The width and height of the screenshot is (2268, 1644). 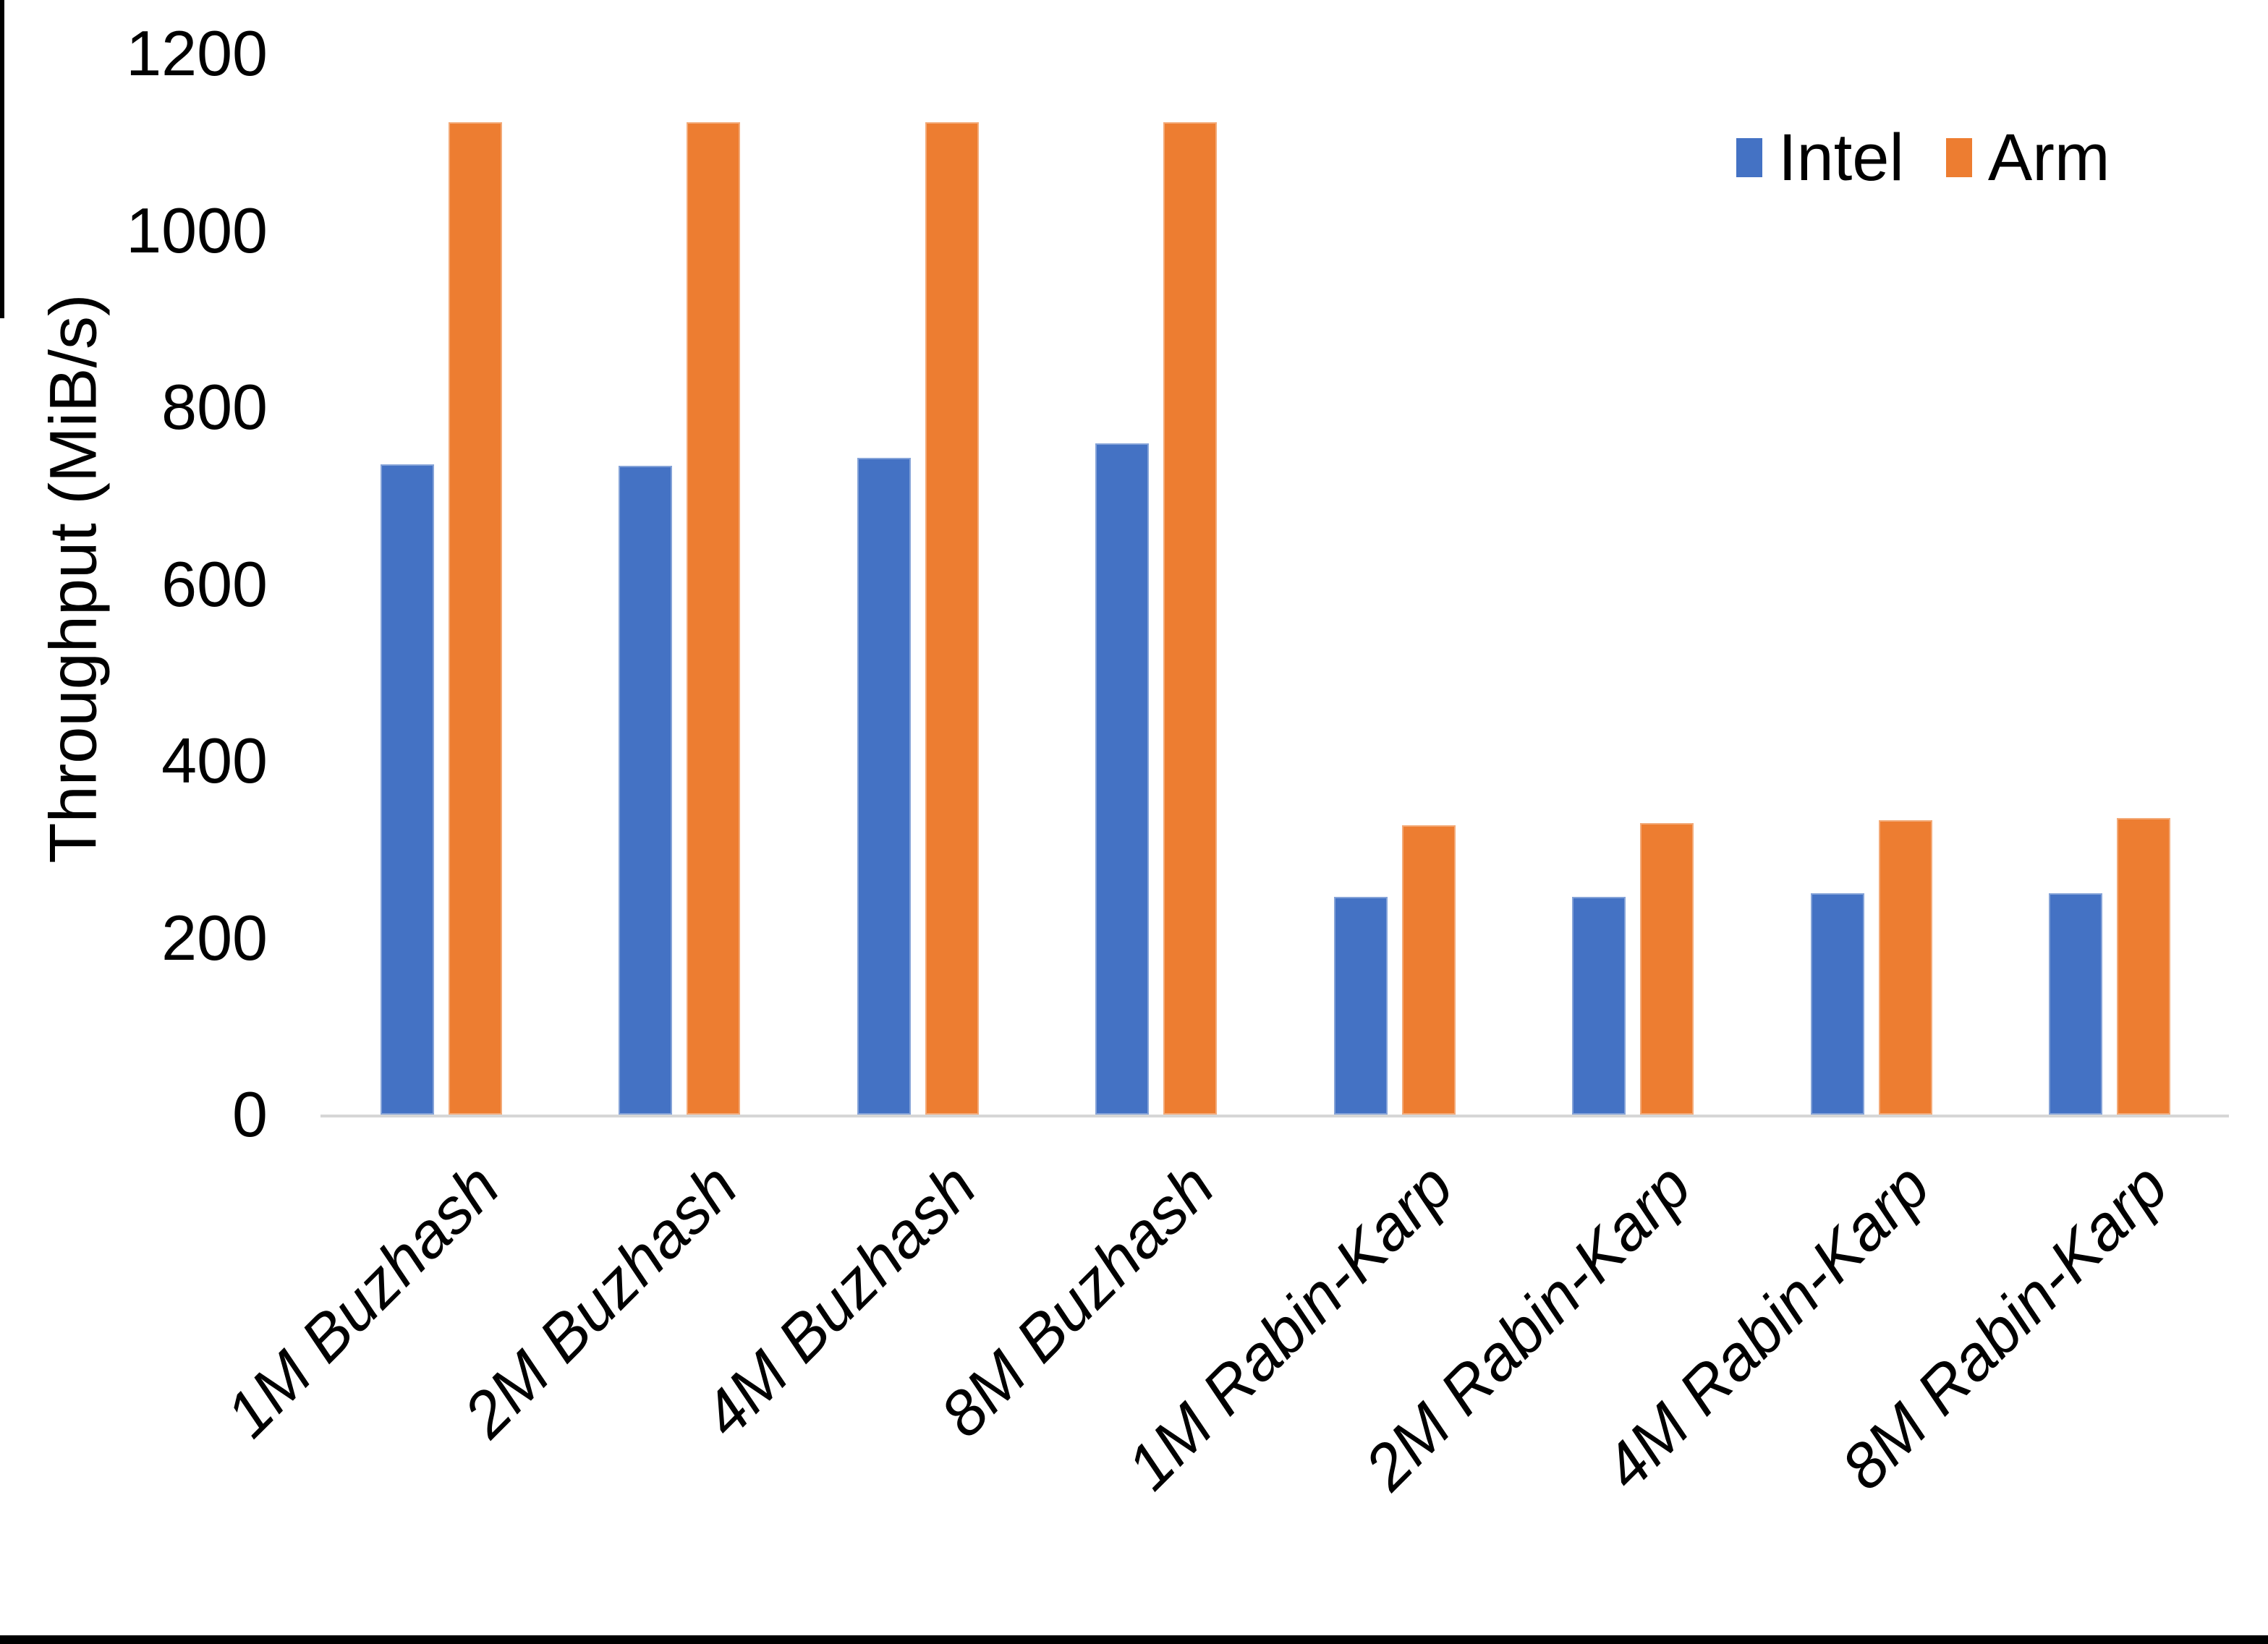 I want to click on y-tick-label: 1000, so click(x=197, y=230).